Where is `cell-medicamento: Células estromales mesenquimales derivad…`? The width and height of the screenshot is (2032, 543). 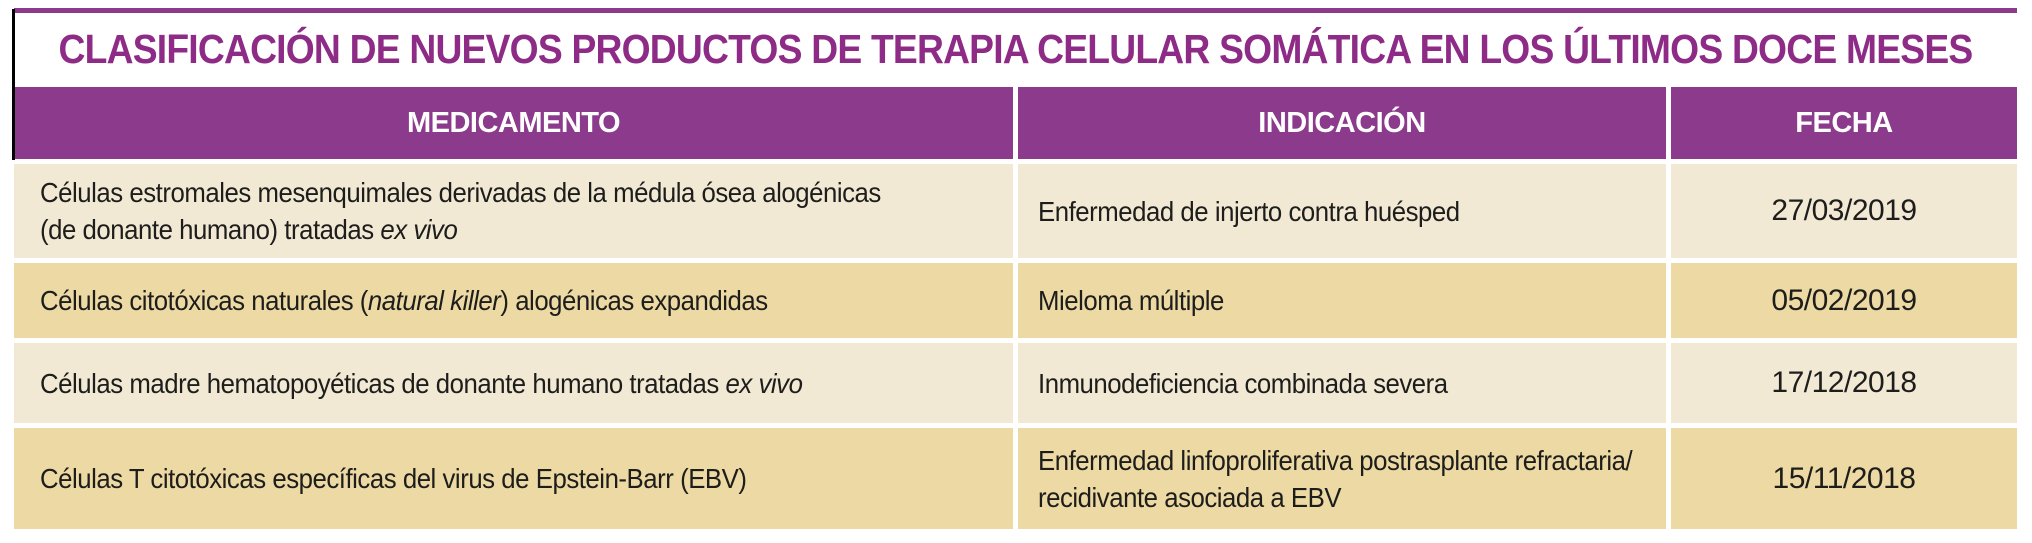 cell-medicamento: Células estromales mesenquimales derivad… is located at coordinates (513, 211).